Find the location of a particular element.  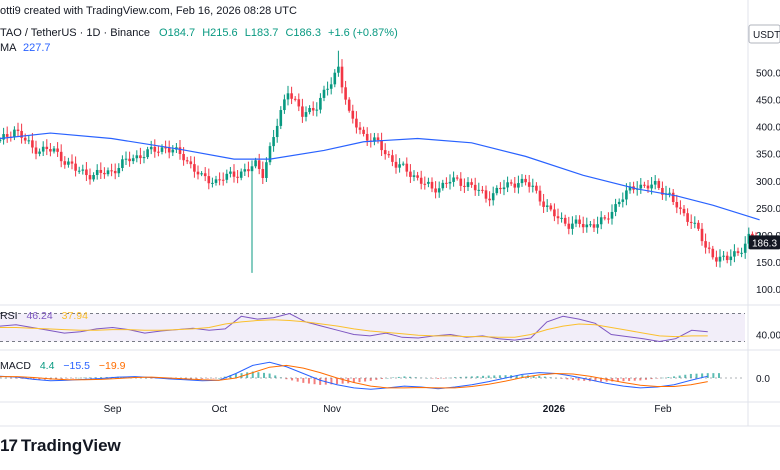

ohlc-high: H215.6 is located at coordinates (220, 33).